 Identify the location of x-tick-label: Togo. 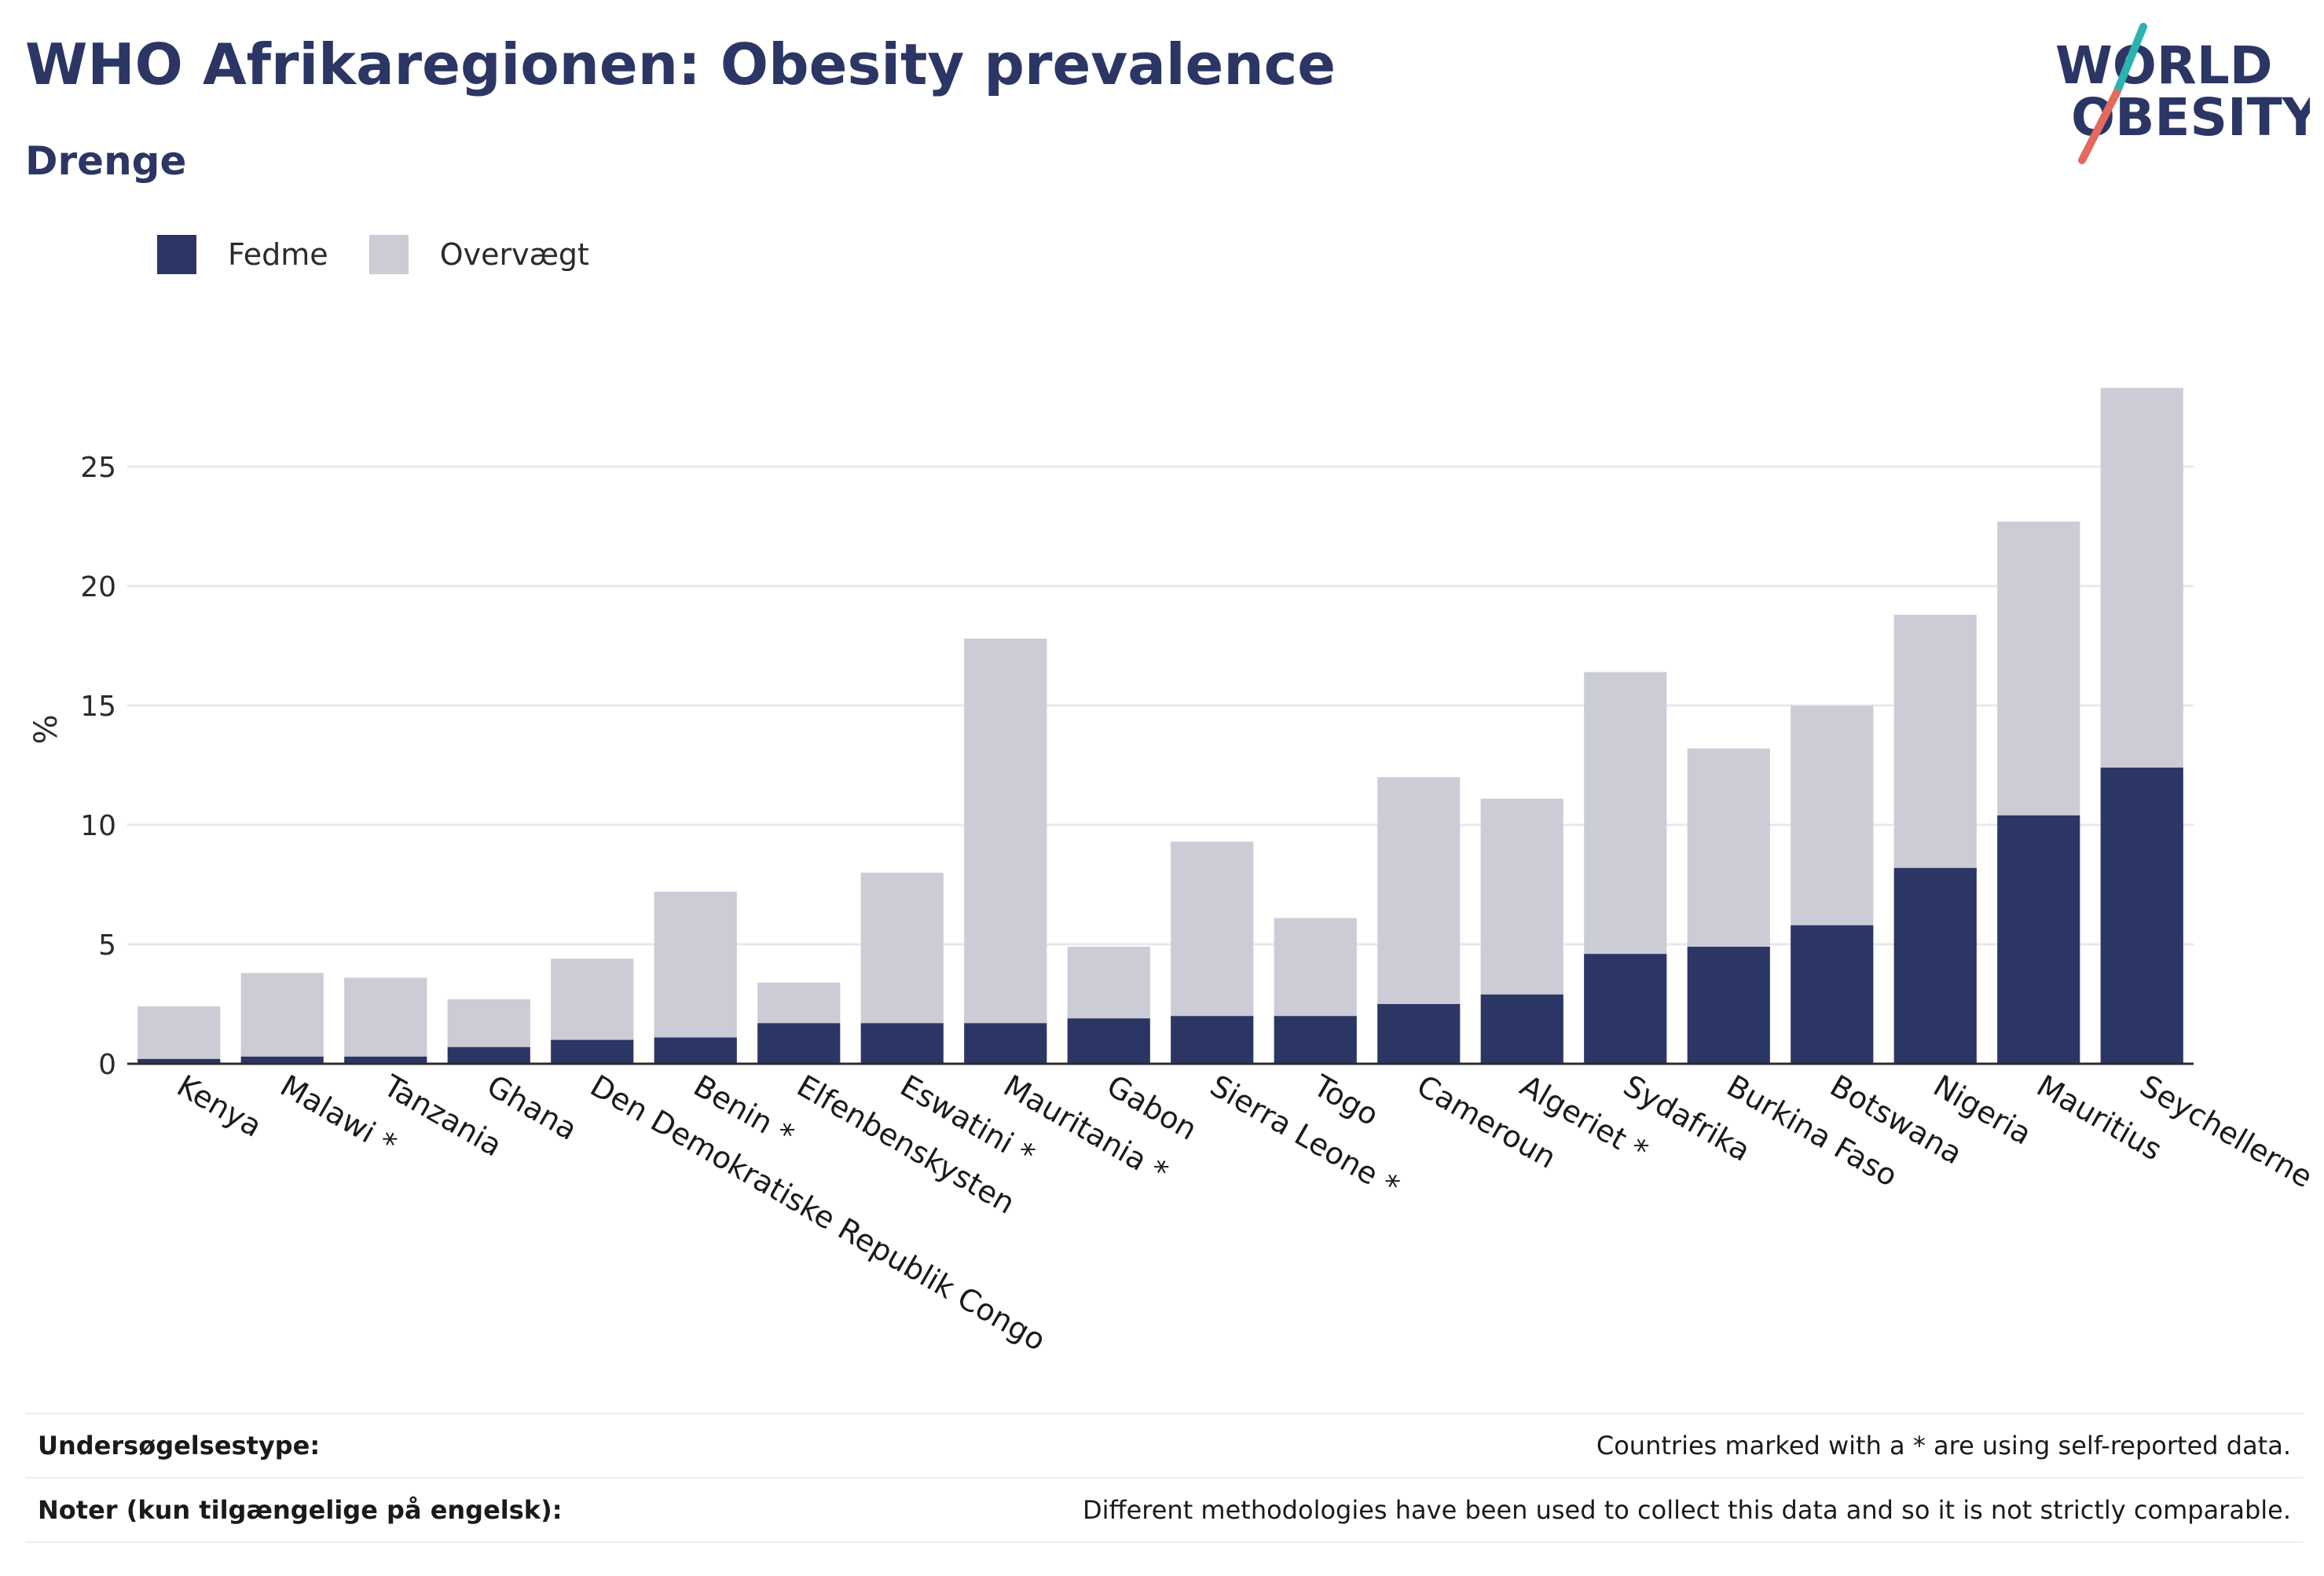
(1346, 1100).